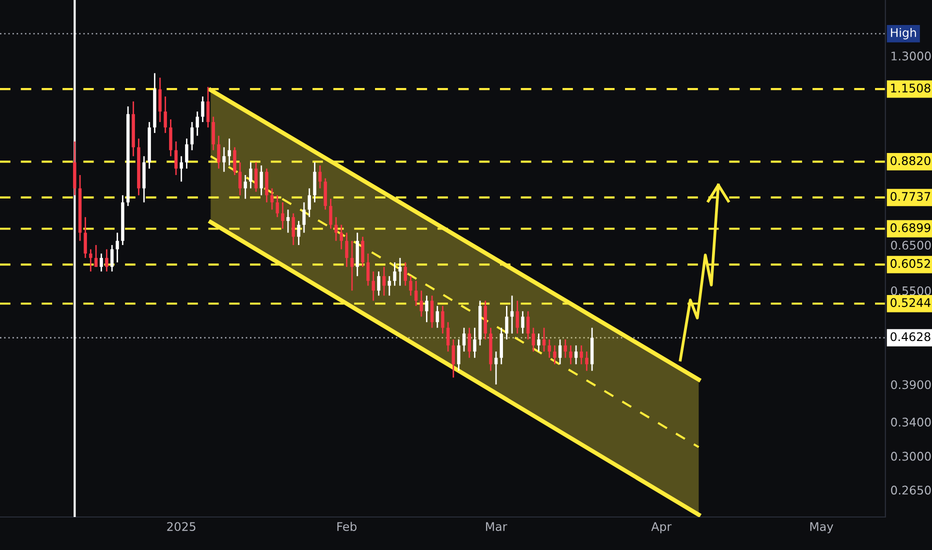 The image size is (932, 550). Describe the element at coordinates (910, 303) in the screenshot. I see `ref-line-label: 0.5244` at that location.